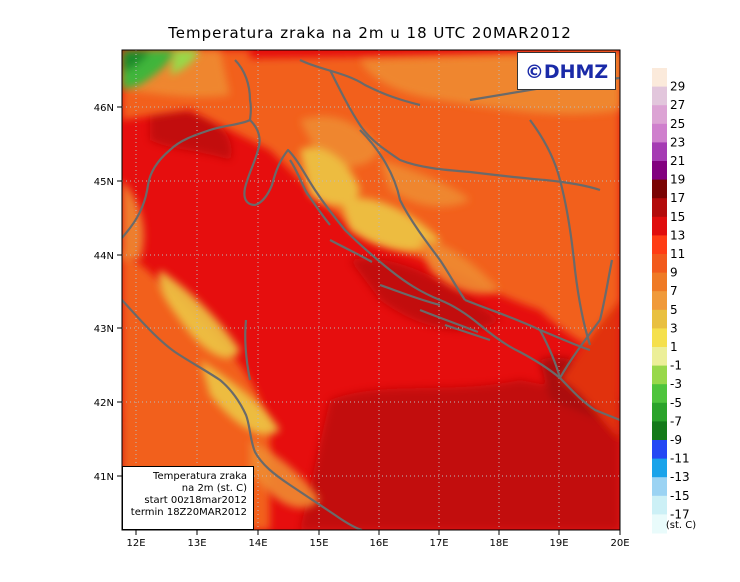 The image size is (740, 582). What do you see at coordinates (676, 384) in the screenshot?
I see `colorbar-label: -3` at bounding box center [676, 384].